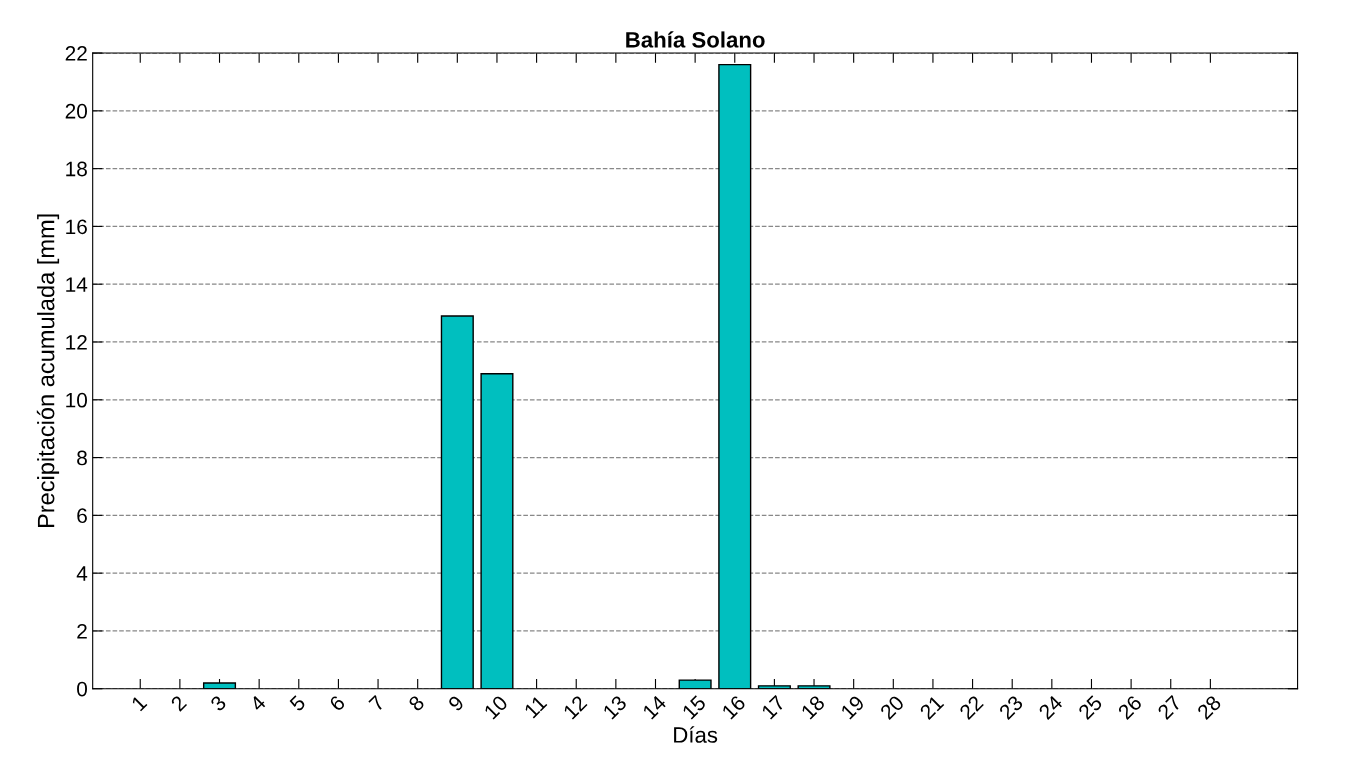 This screenshot has height=780, width=1363. I want to click on y-tick-label: 18, so click(76, 169).